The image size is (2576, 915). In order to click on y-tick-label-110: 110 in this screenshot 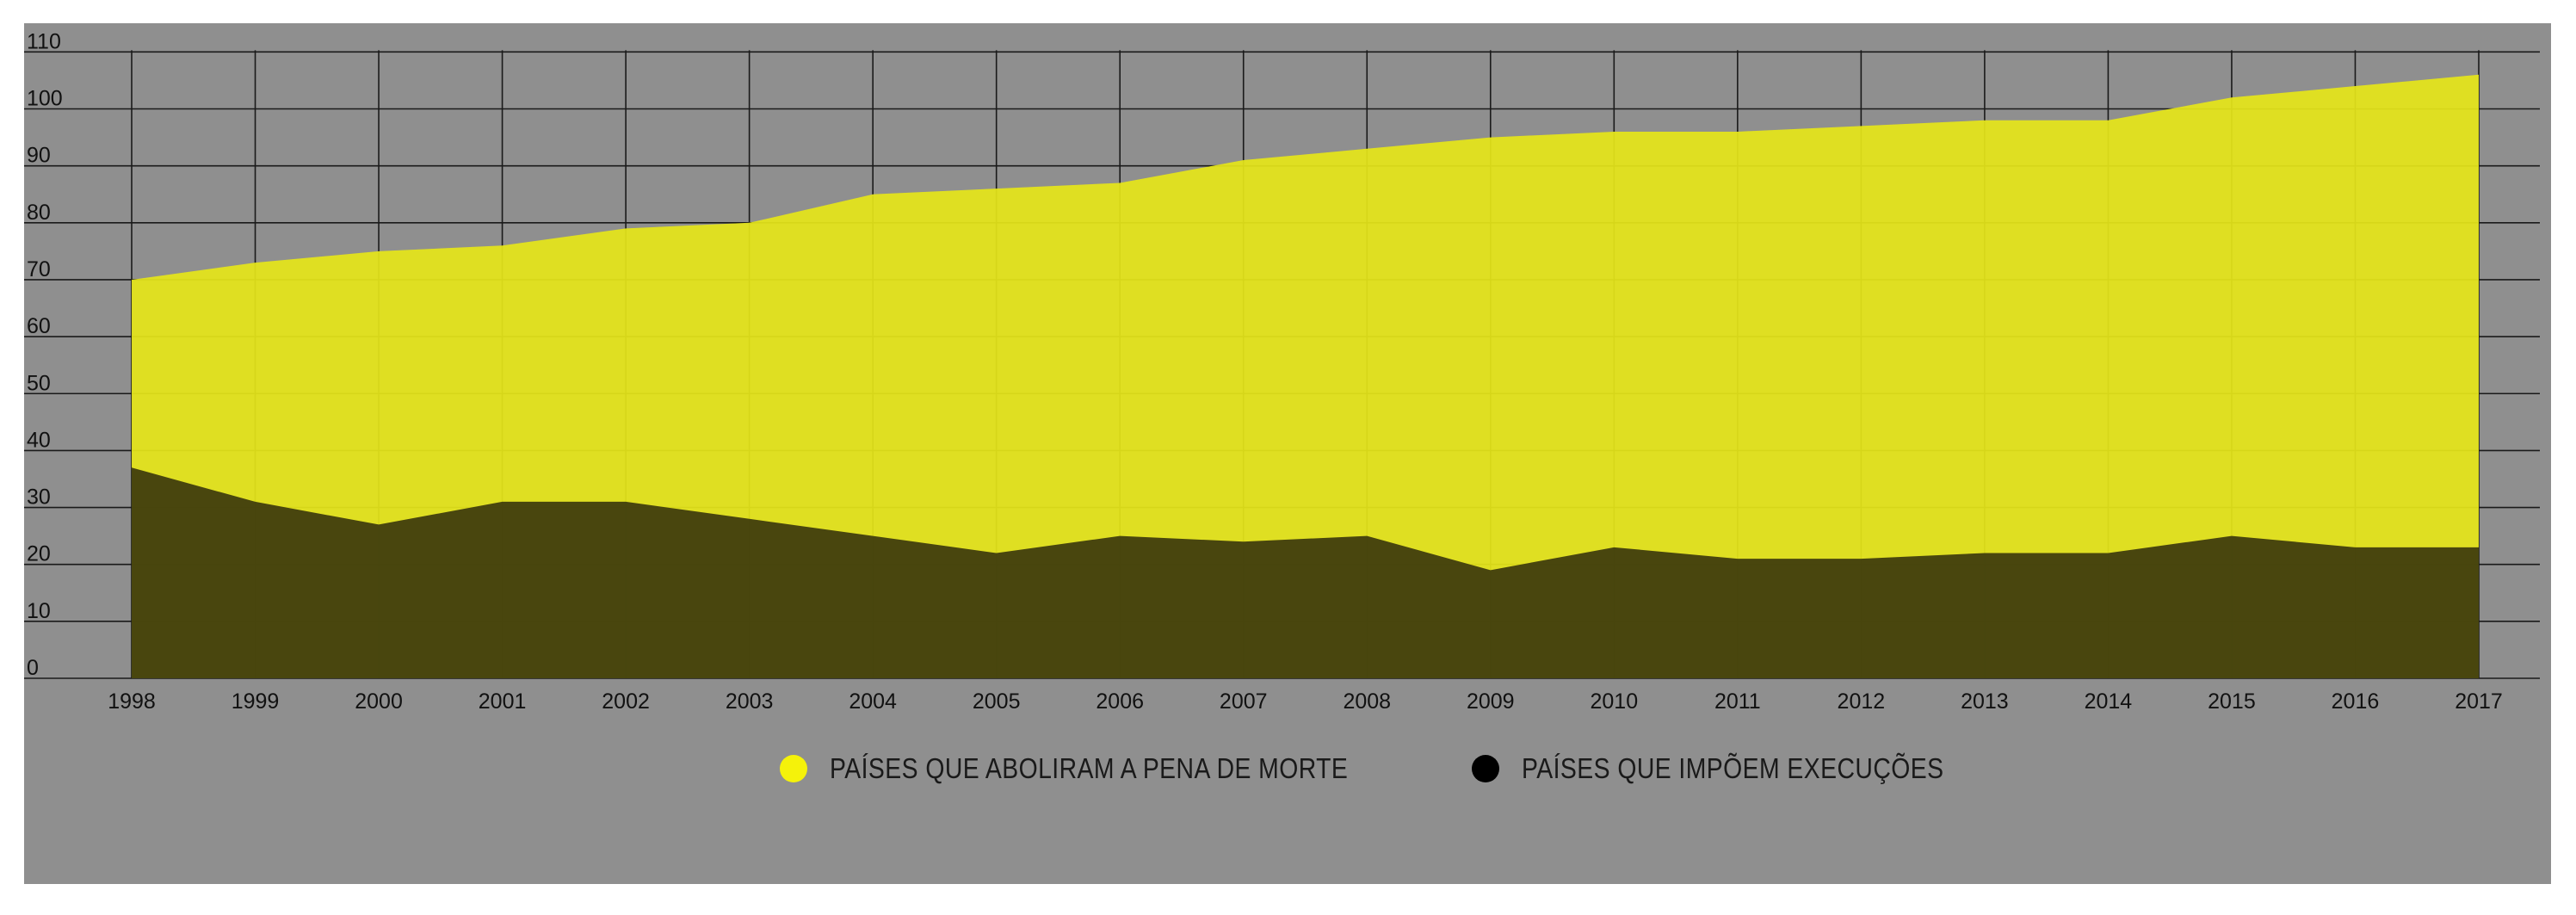, I will do `click(44, 41)`.